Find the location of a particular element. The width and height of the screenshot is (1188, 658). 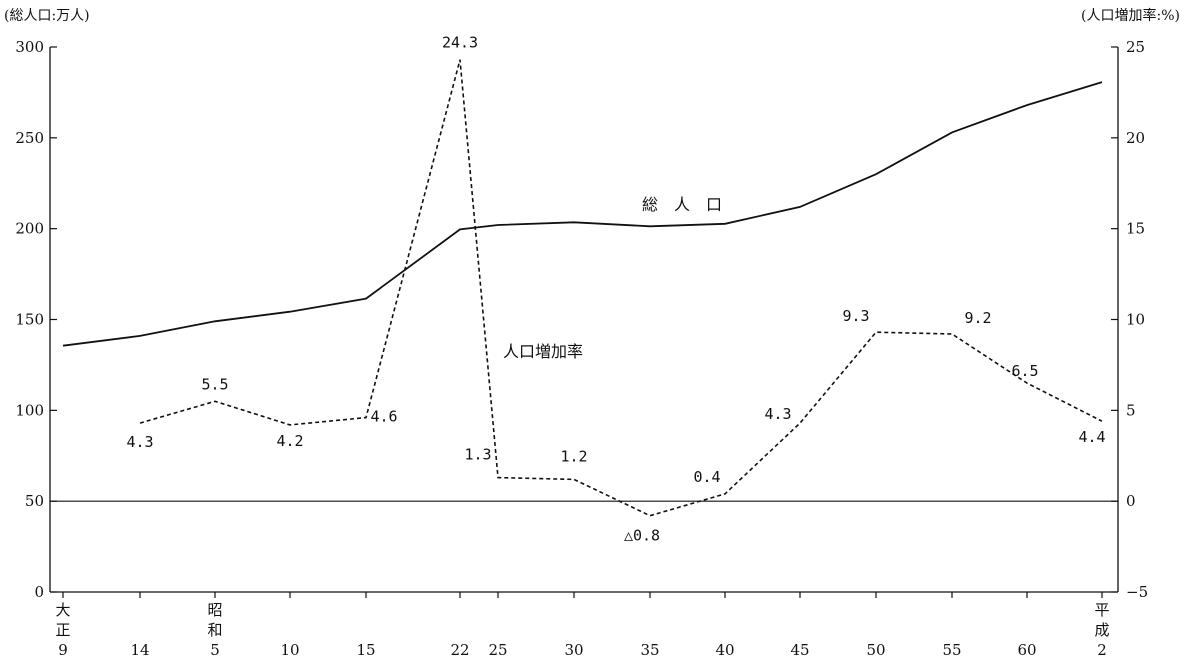

x-tick-label: 40 is located at coordinates (724, 649).